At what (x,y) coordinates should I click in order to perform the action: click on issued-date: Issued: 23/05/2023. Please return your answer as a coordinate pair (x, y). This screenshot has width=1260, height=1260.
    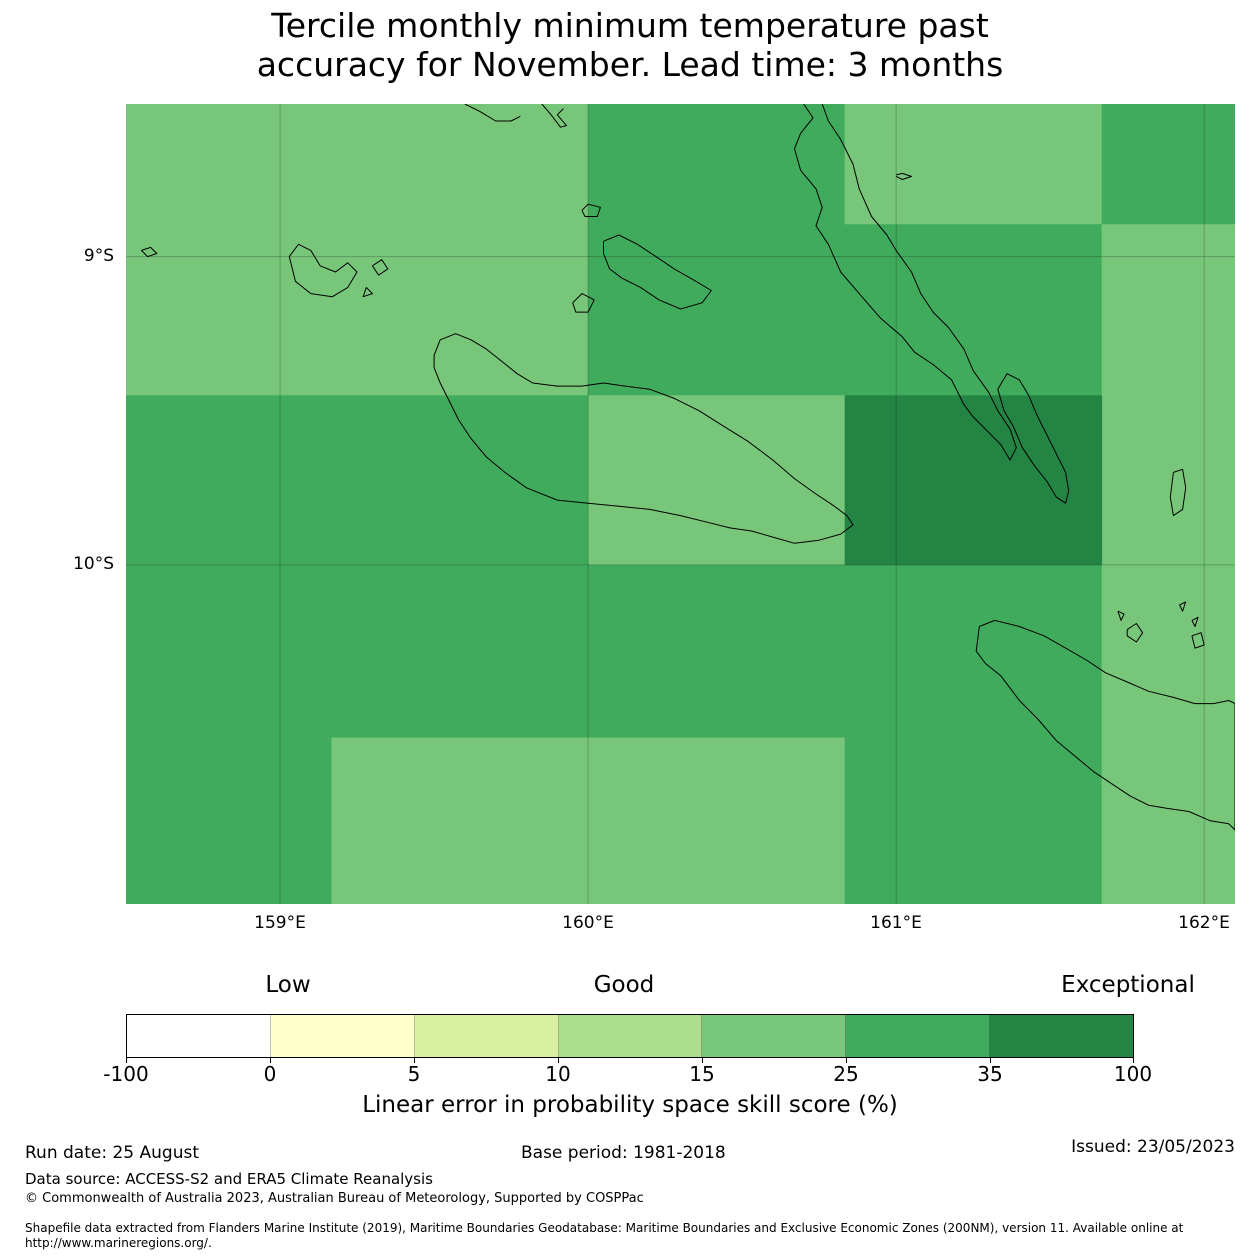
    Looking at the image, I should click on (1153, 1147).